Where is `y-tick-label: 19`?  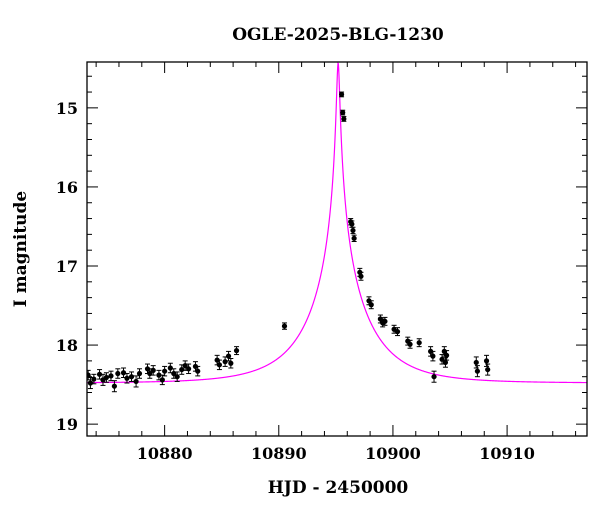 y-tick-label: 19 is located at coordinates (67, 424).